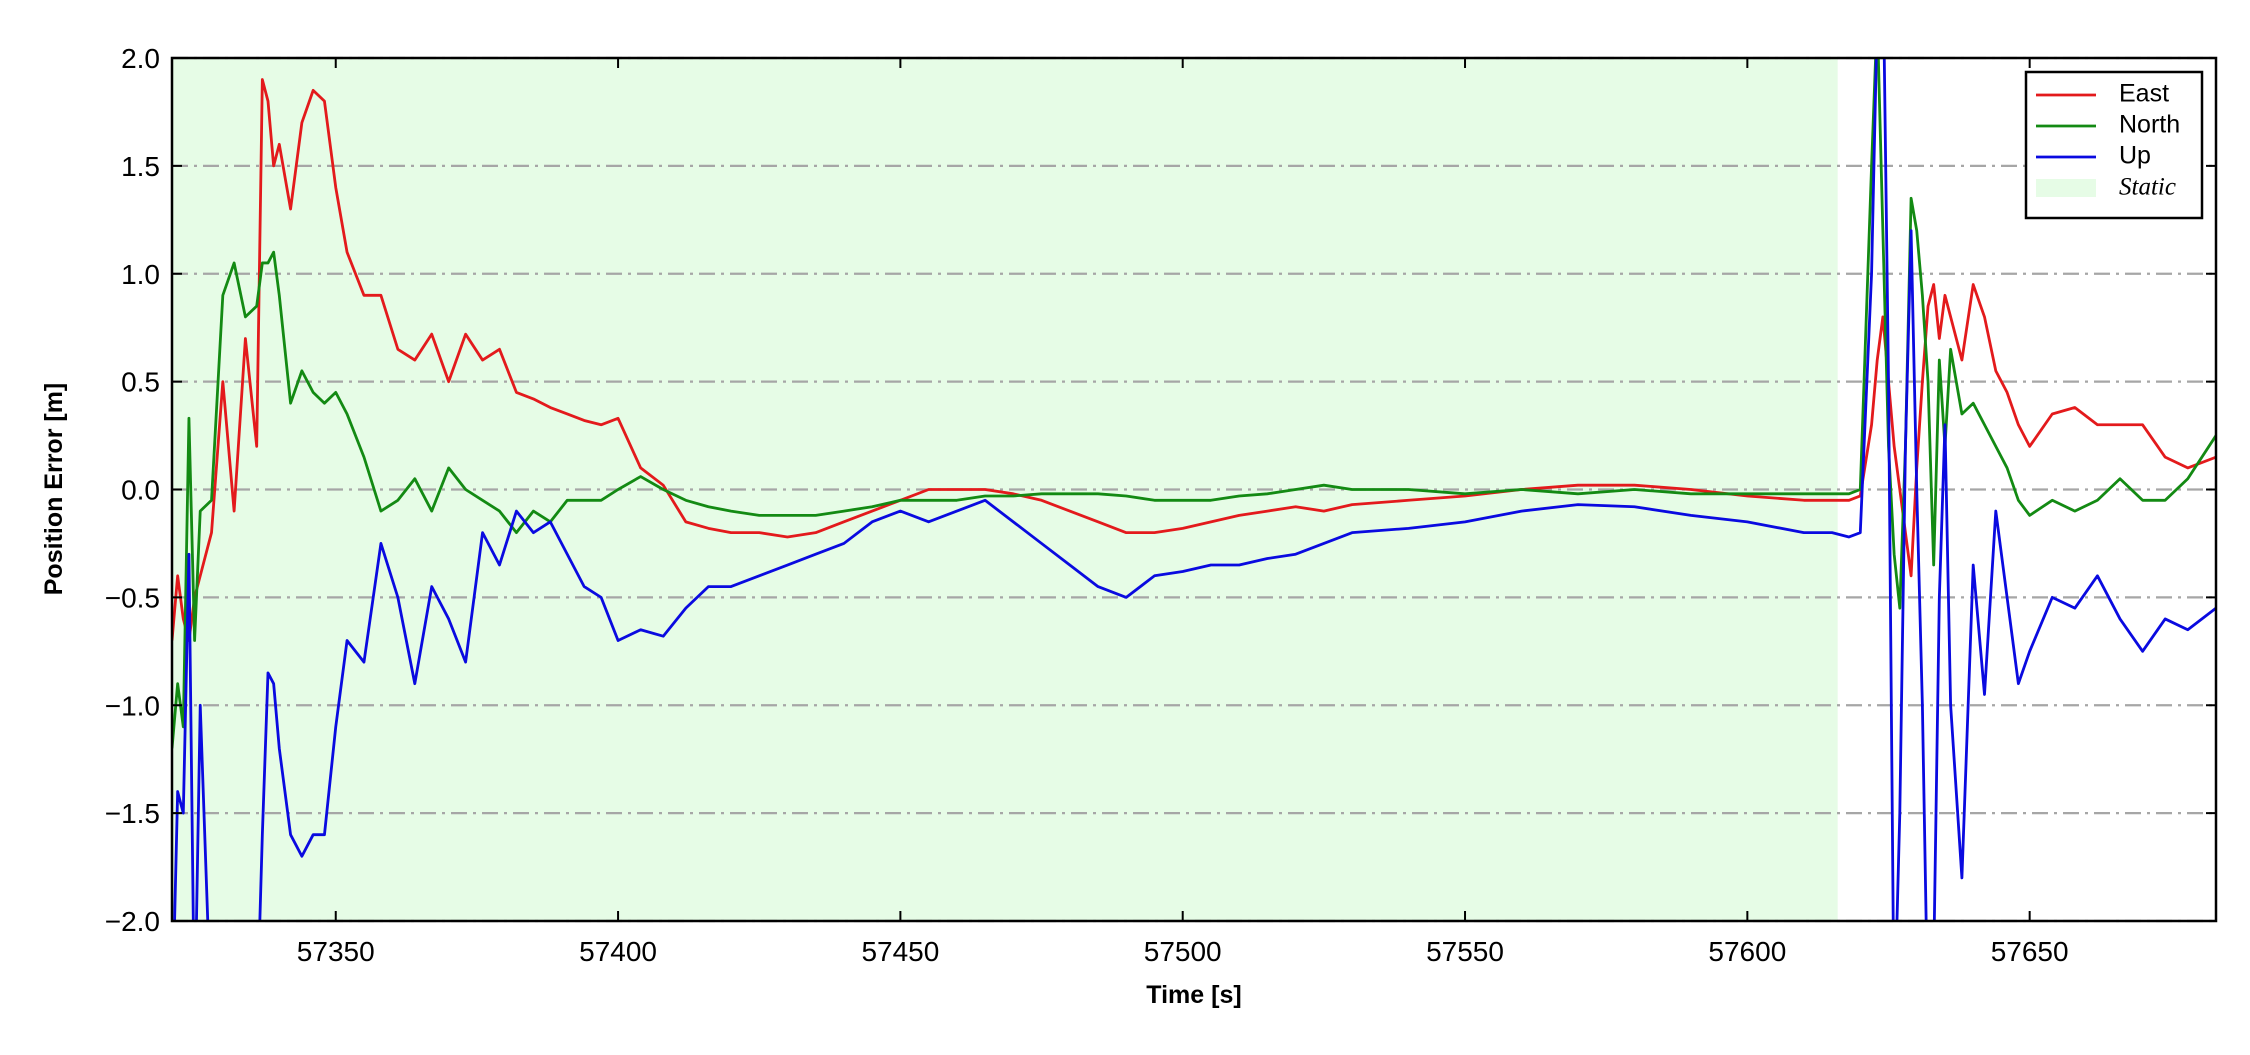 Image resolution: width=2250 pixels, height=1055 pixels. I want to click on legend: East North Up Static, so click(2114, 145).